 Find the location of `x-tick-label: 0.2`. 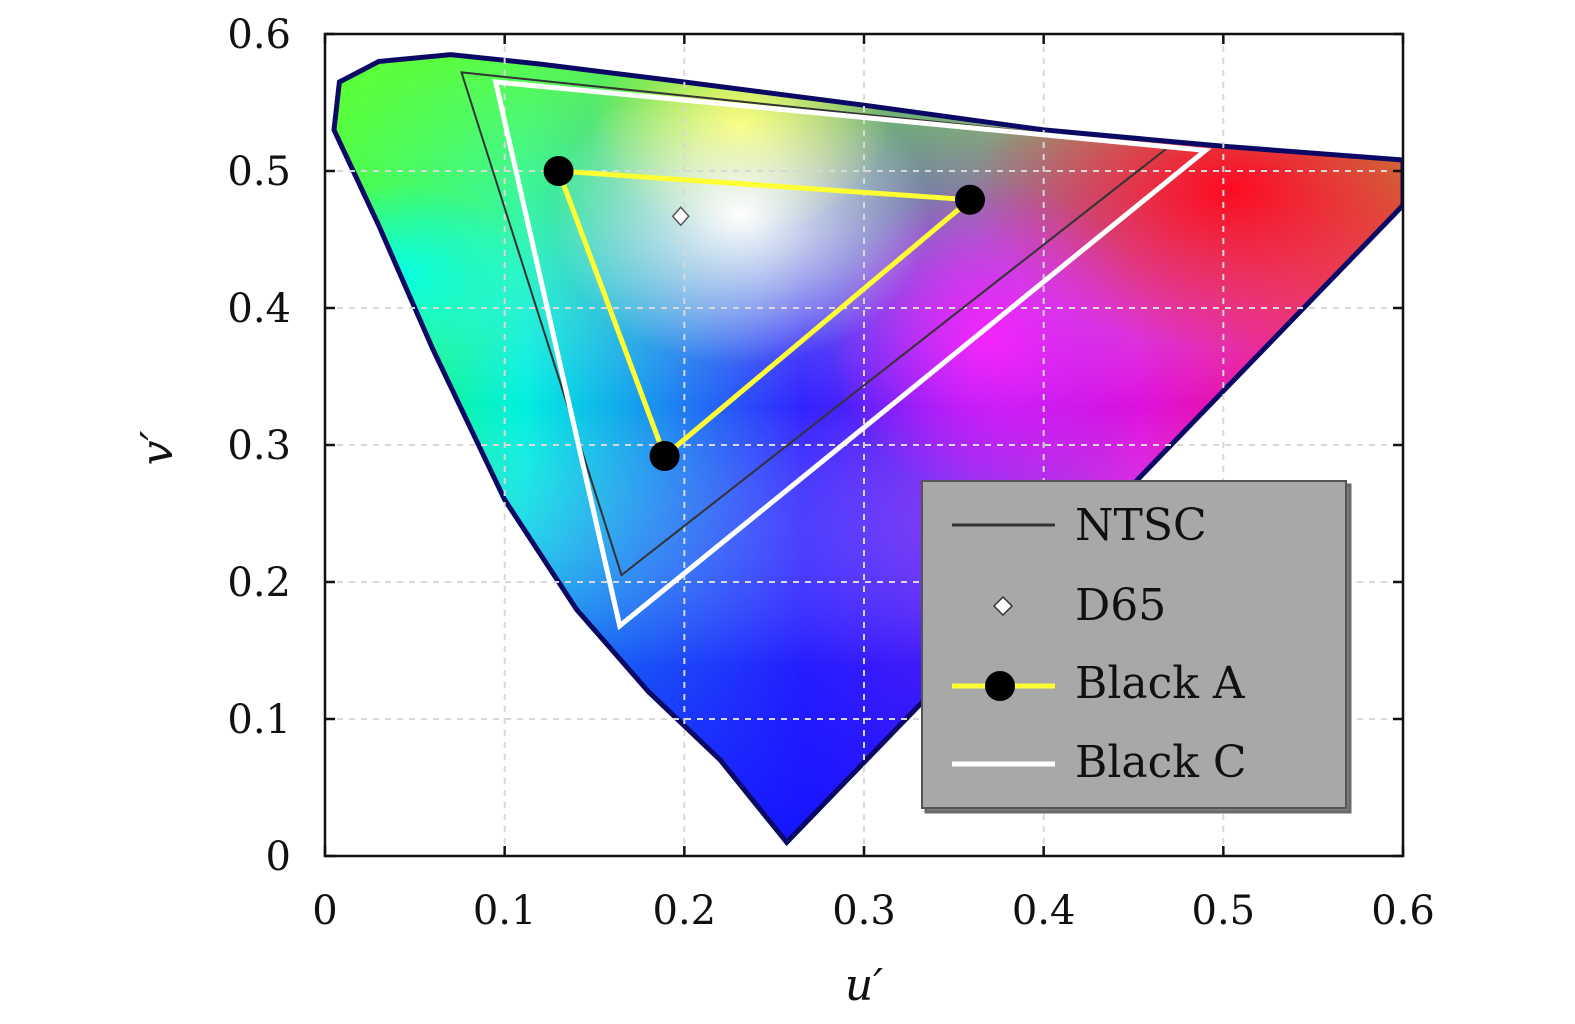

x-tick-label: 0.2 is located at coordinates (685, 911).